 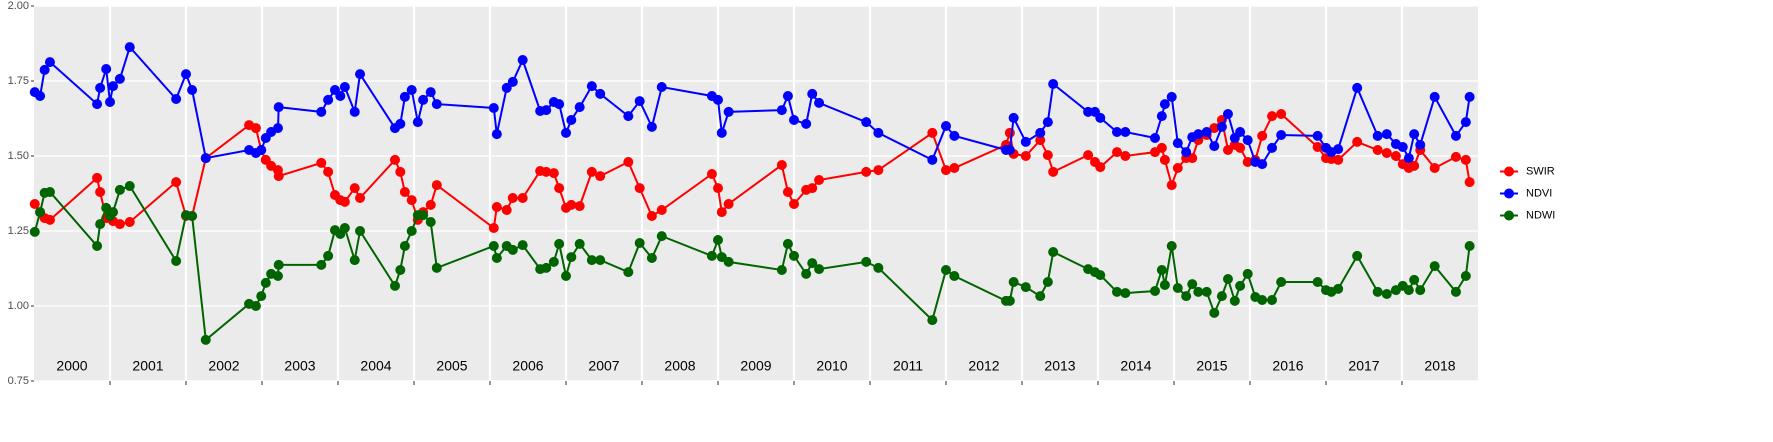 What do you see at coordinates (755, 366) in the screenshot?
I see `year-label: 2009` at bounding box center [755, 366].